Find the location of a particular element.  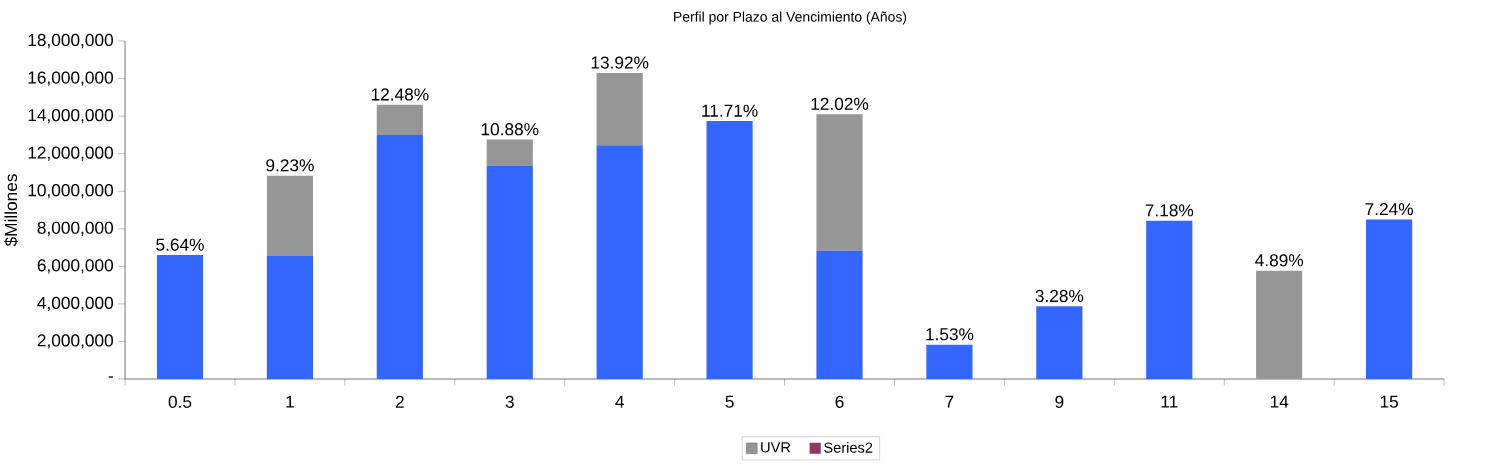

annotation: 12.48% is located at coordinates (400, 94).